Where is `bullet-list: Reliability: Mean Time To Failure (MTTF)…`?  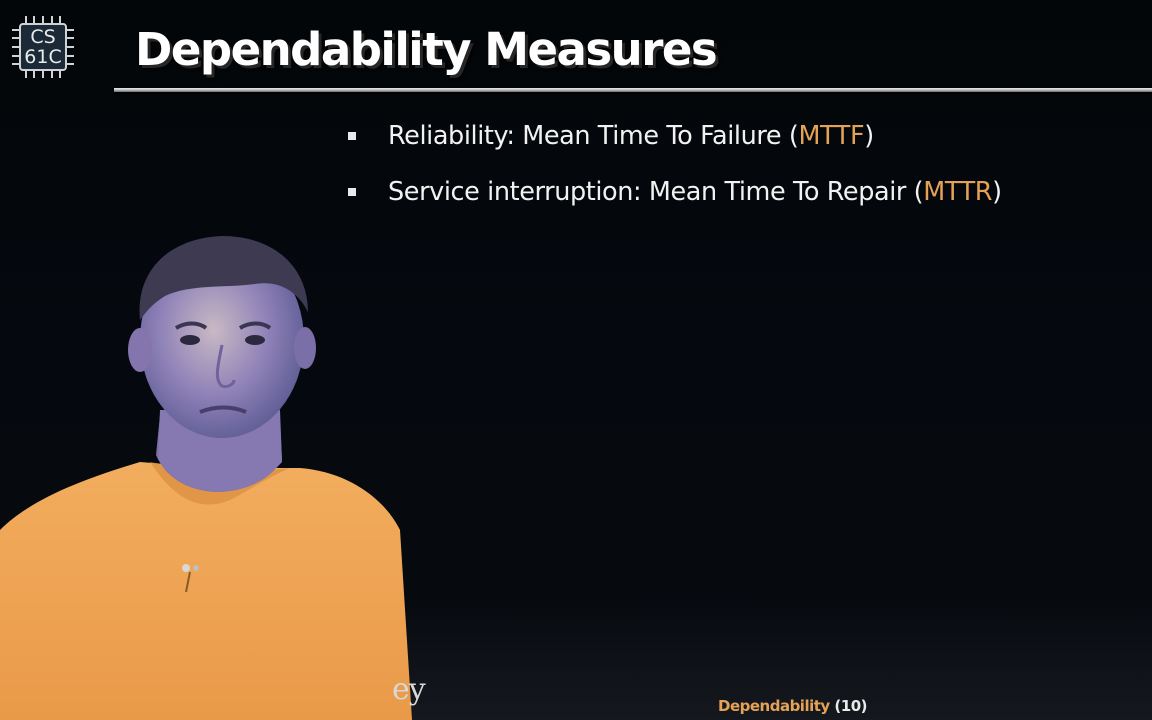 bullet-list: Reliability: Mean Time To Failure (MTTF)… is located at coordinates (675, 164).